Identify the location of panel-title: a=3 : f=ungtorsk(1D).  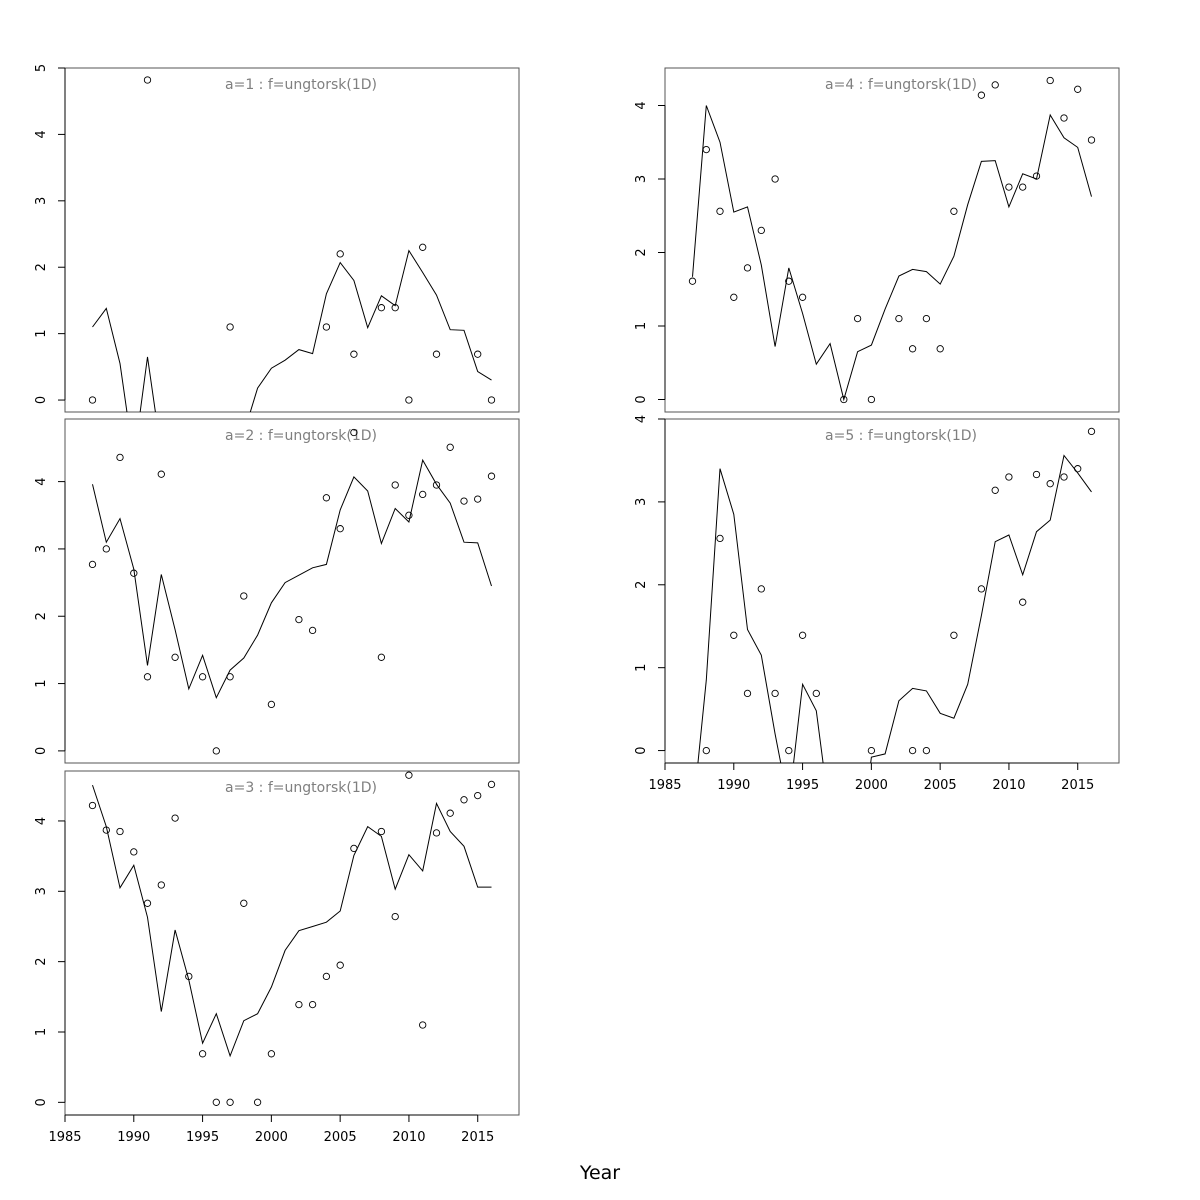
(301, 788).